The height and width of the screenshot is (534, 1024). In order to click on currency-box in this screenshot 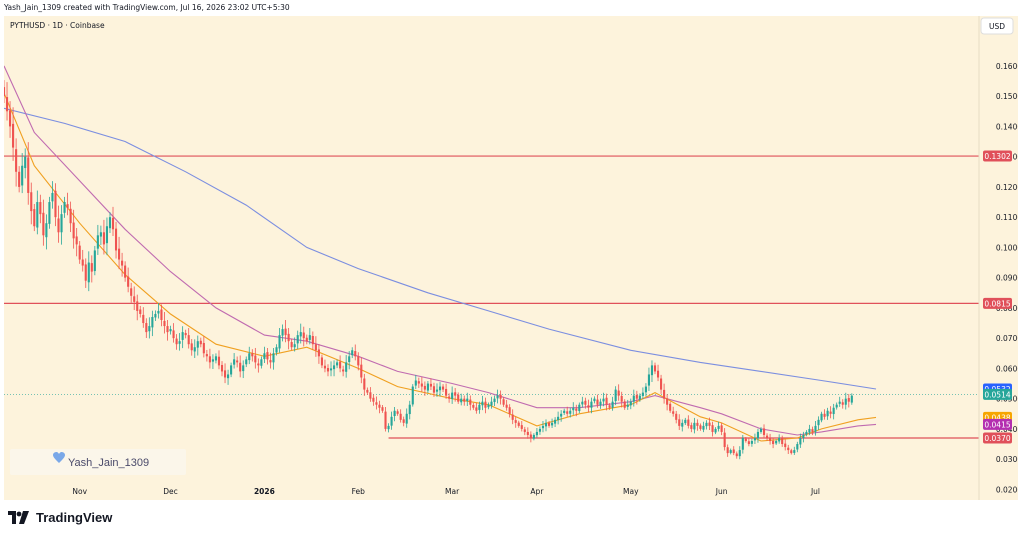, I will do `click(997, 26)`.